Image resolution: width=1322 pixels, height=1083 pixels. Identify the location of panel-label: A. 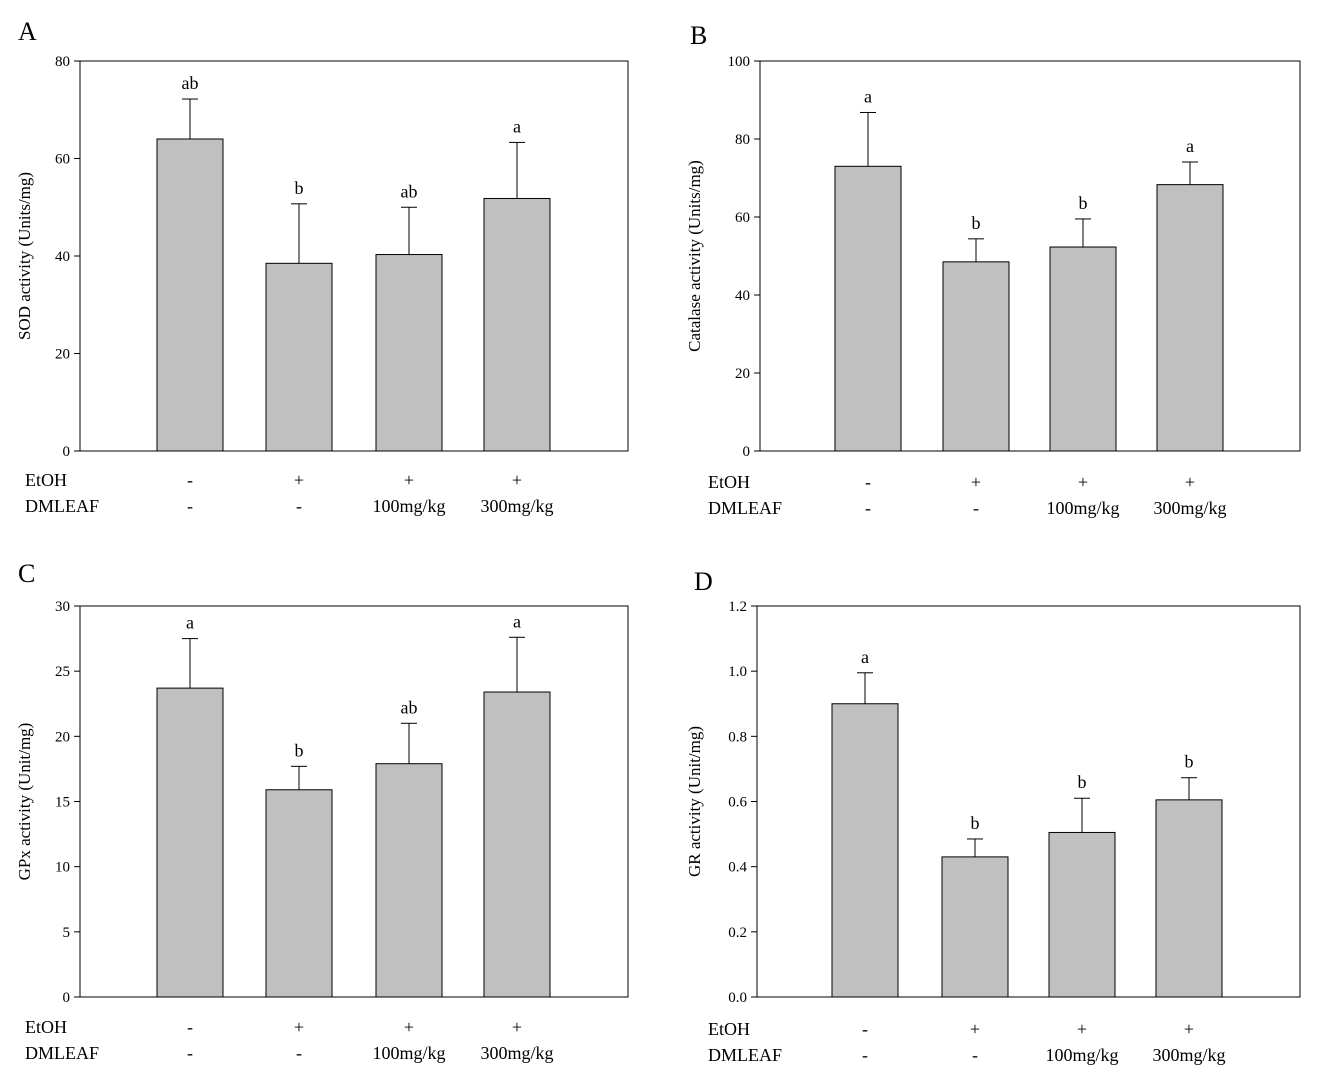
(27, 31).